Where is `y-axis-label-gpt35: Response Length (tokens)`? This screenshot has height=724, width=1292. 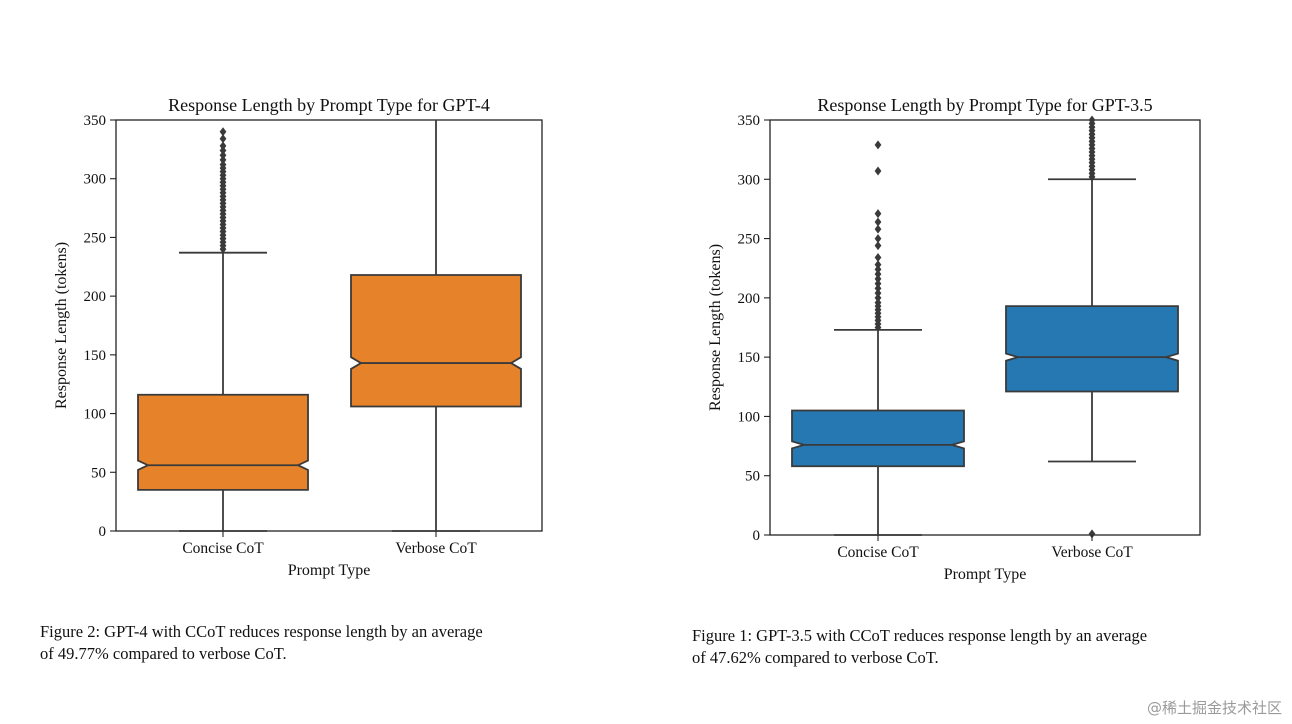
y-axis-label-gpt35: Response Length (tokens) is located at coordinates (715, 327).